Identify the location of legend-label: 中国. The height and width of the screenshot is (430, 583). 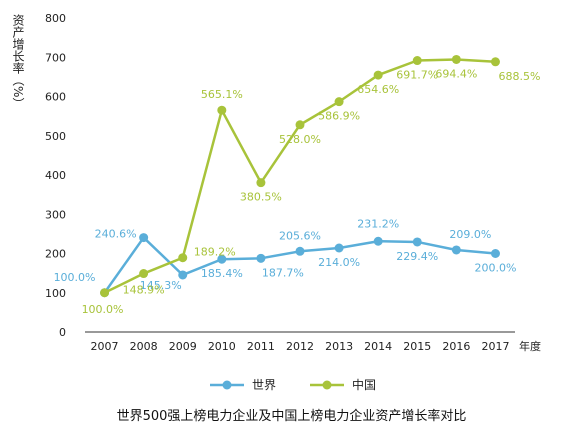
(364, 384).